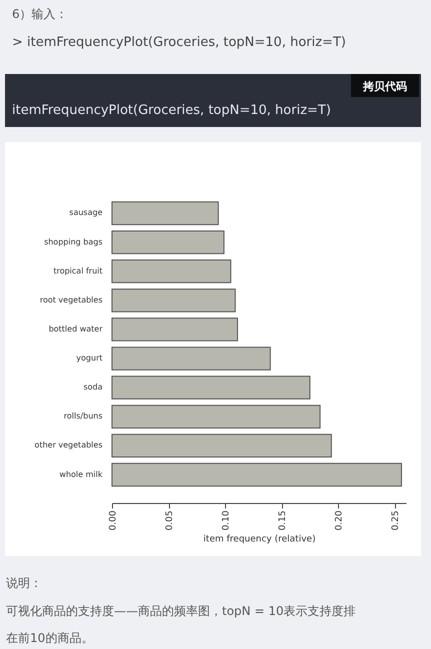  What do you see at coordinates (50, 638) in the screenshot?
I see `text: 在前10的商品。` at bounding box center [50, 638].